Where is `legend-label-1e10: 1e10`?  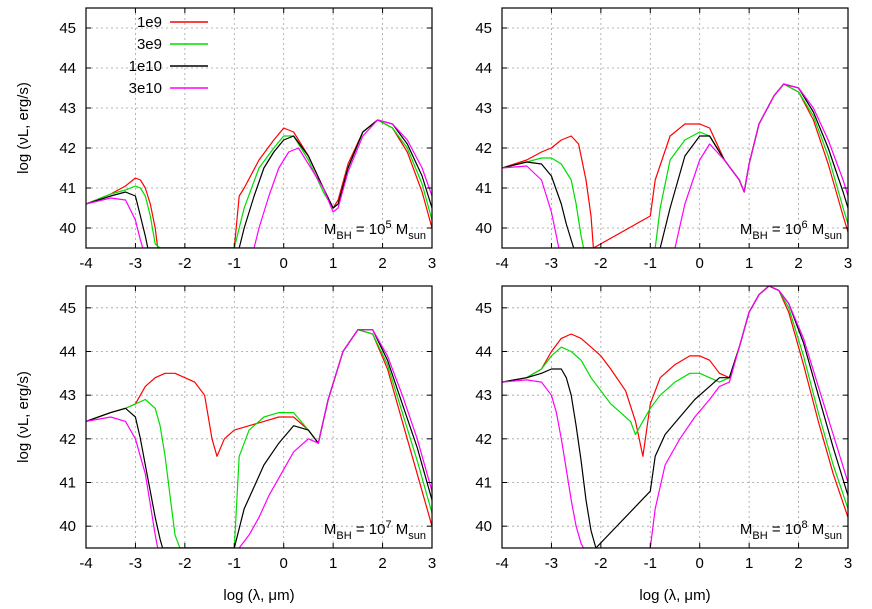
legend-label-1e10: 1e10 is located at coordinates (145, 66).